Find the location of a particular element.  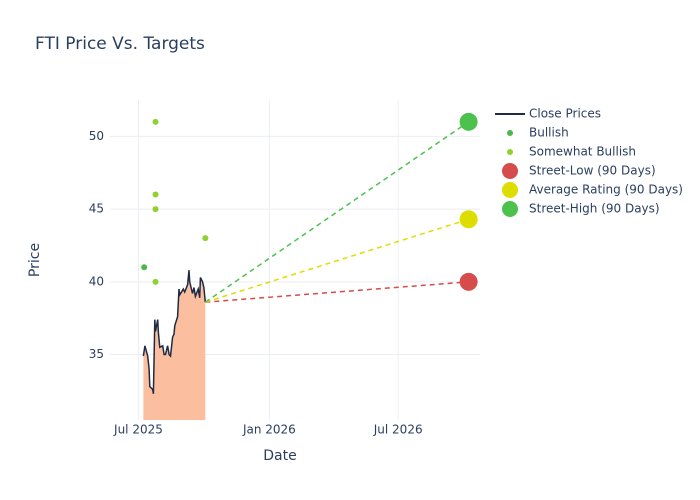

x-tick-label: Jan 2026 is located at coordinates (269, 430).